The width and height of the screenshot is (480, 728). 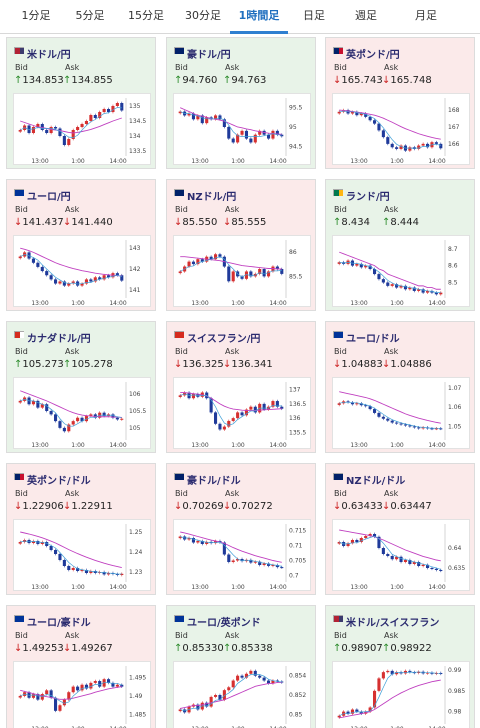 What do you see at coordinates (224, 623) in the screenshot?
I see `currency-pair-name: ユーロ/英ポンド` at bounding box center [224, 623].